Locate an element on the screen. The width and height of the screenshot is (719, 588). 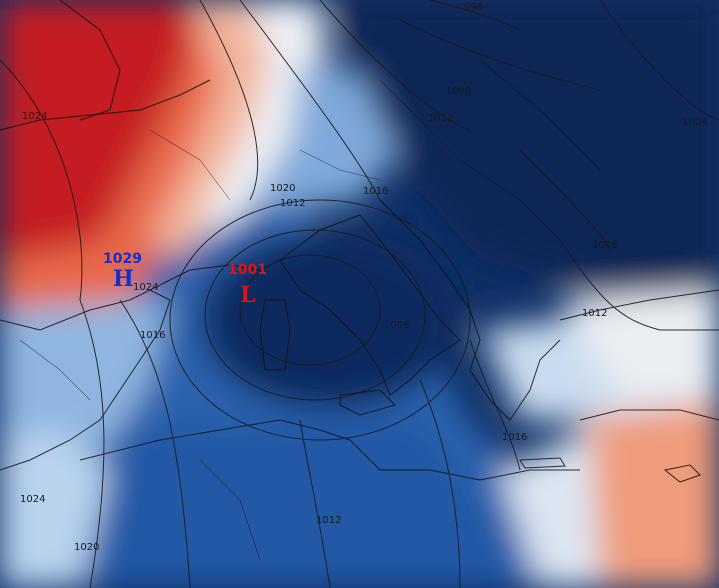
warm-core is located at coordinates (100, 130).